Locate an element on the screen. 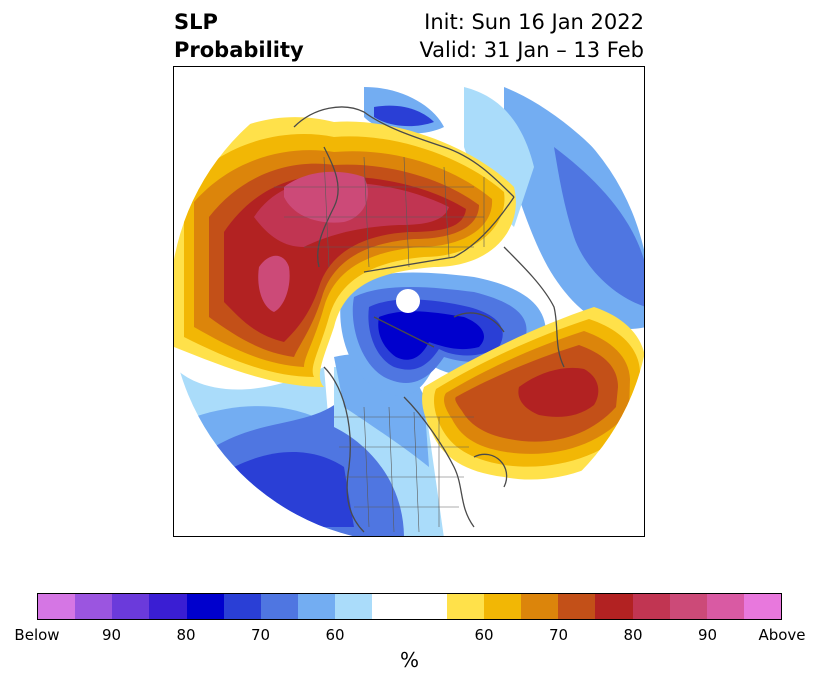 Image resolution: width=819 pixels, height=686 pixels. valid-range: Valid: 31 Jan – 13 Feb is located at coordinates (531, 50).